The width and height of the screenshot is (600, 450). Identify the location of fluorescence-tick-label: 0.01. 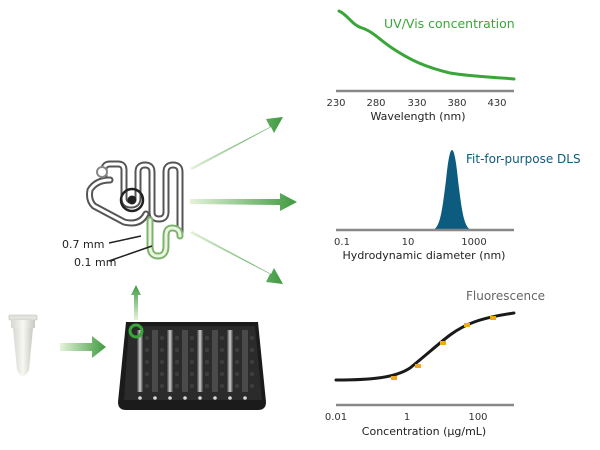
(336, 417).